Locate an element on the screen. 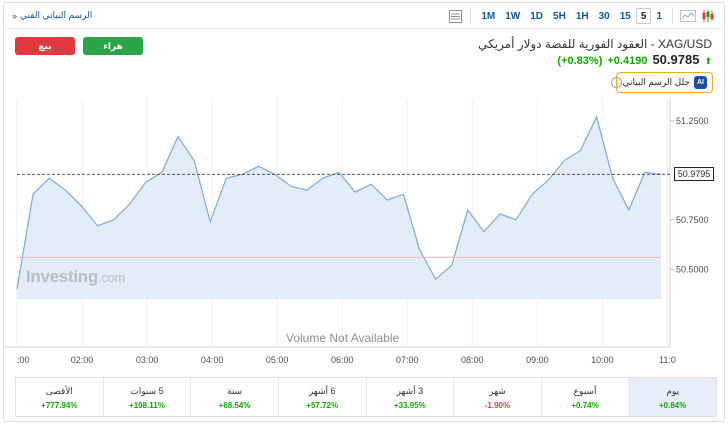 The height and width of the screenshot is (424, 728). performance-value: +0.74% is located at coordinates (585, 405).